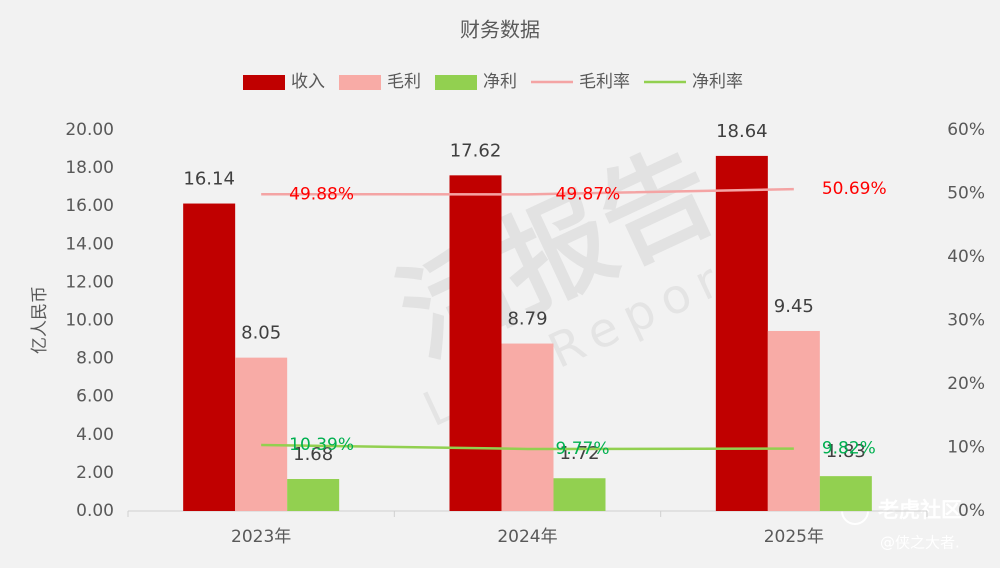 The width and height of the screenshot is (1000, 568). Describe the element at coordinates (95, 397) in the screenshot. I see `y-tick-label: 6.00` at that location.